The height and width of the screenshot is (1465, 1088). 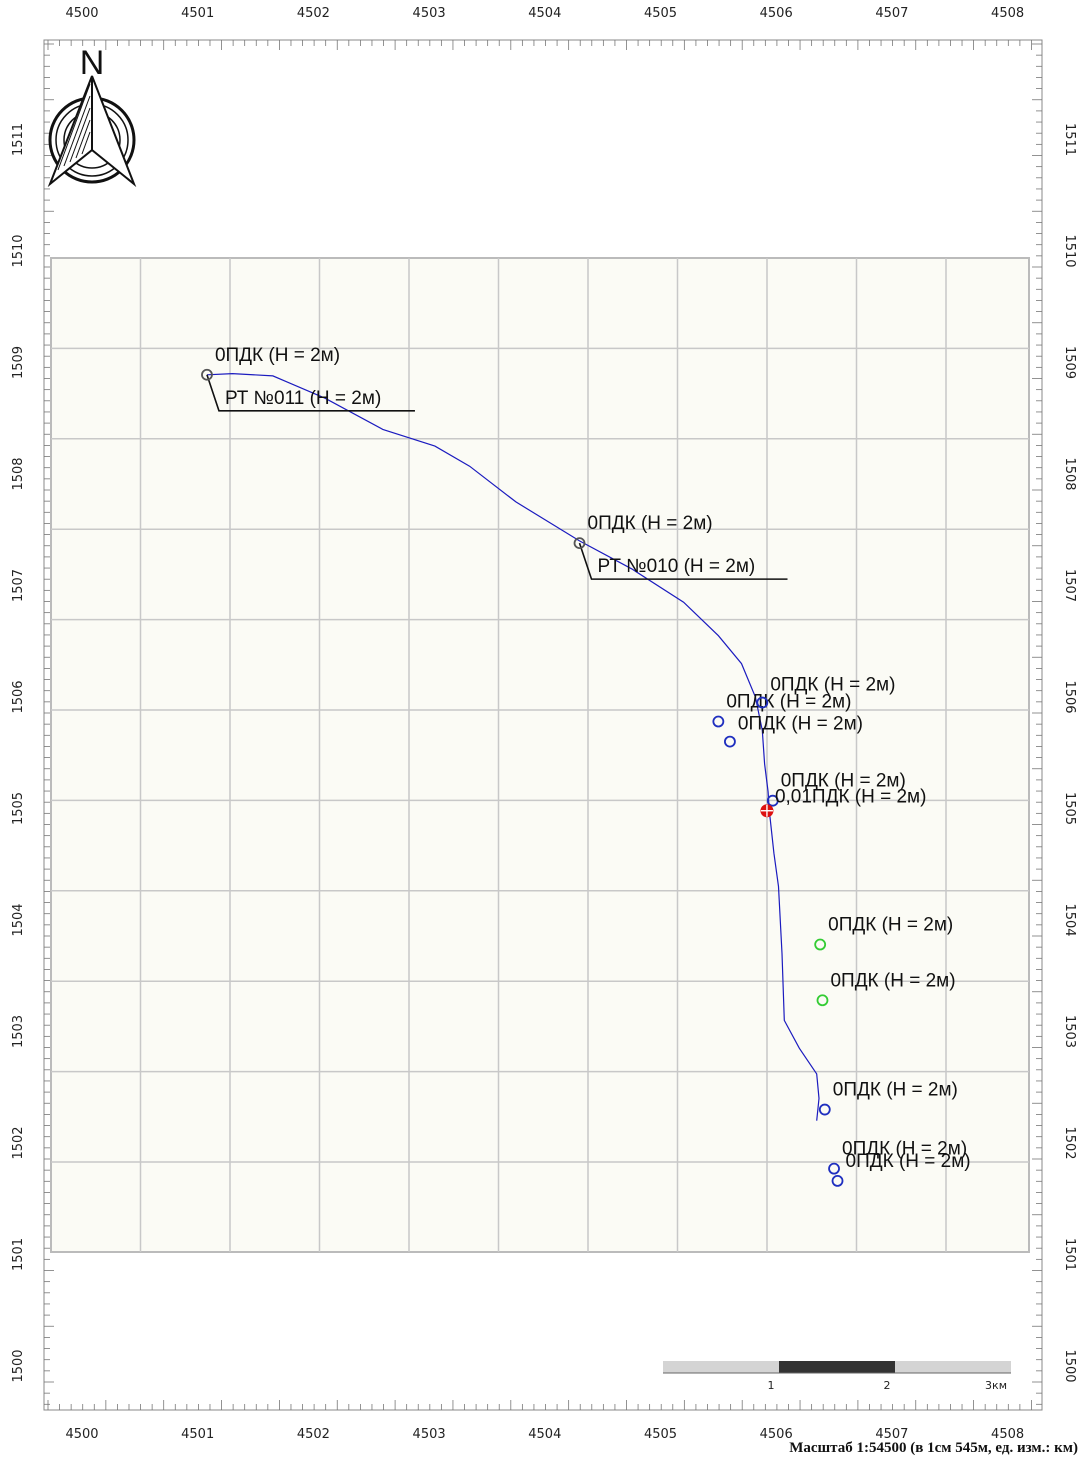 What do you see at coordinates (887, 1385) in the screenshot?
I see `scale-label-2: 2` at bounding box center [887, 1385].